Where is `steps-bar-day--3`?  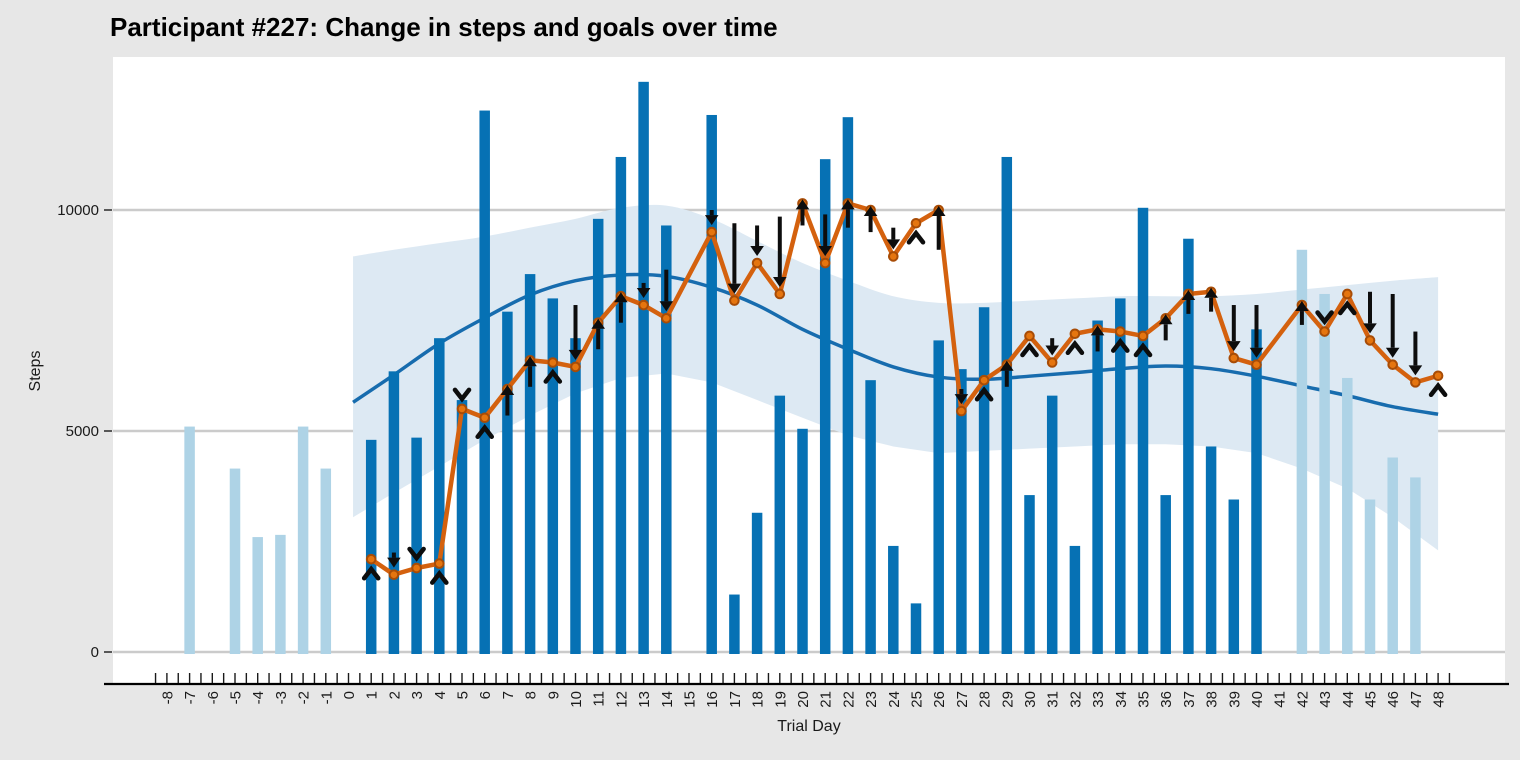
steps-bar-day--3 is located at coordinates (280, 594).